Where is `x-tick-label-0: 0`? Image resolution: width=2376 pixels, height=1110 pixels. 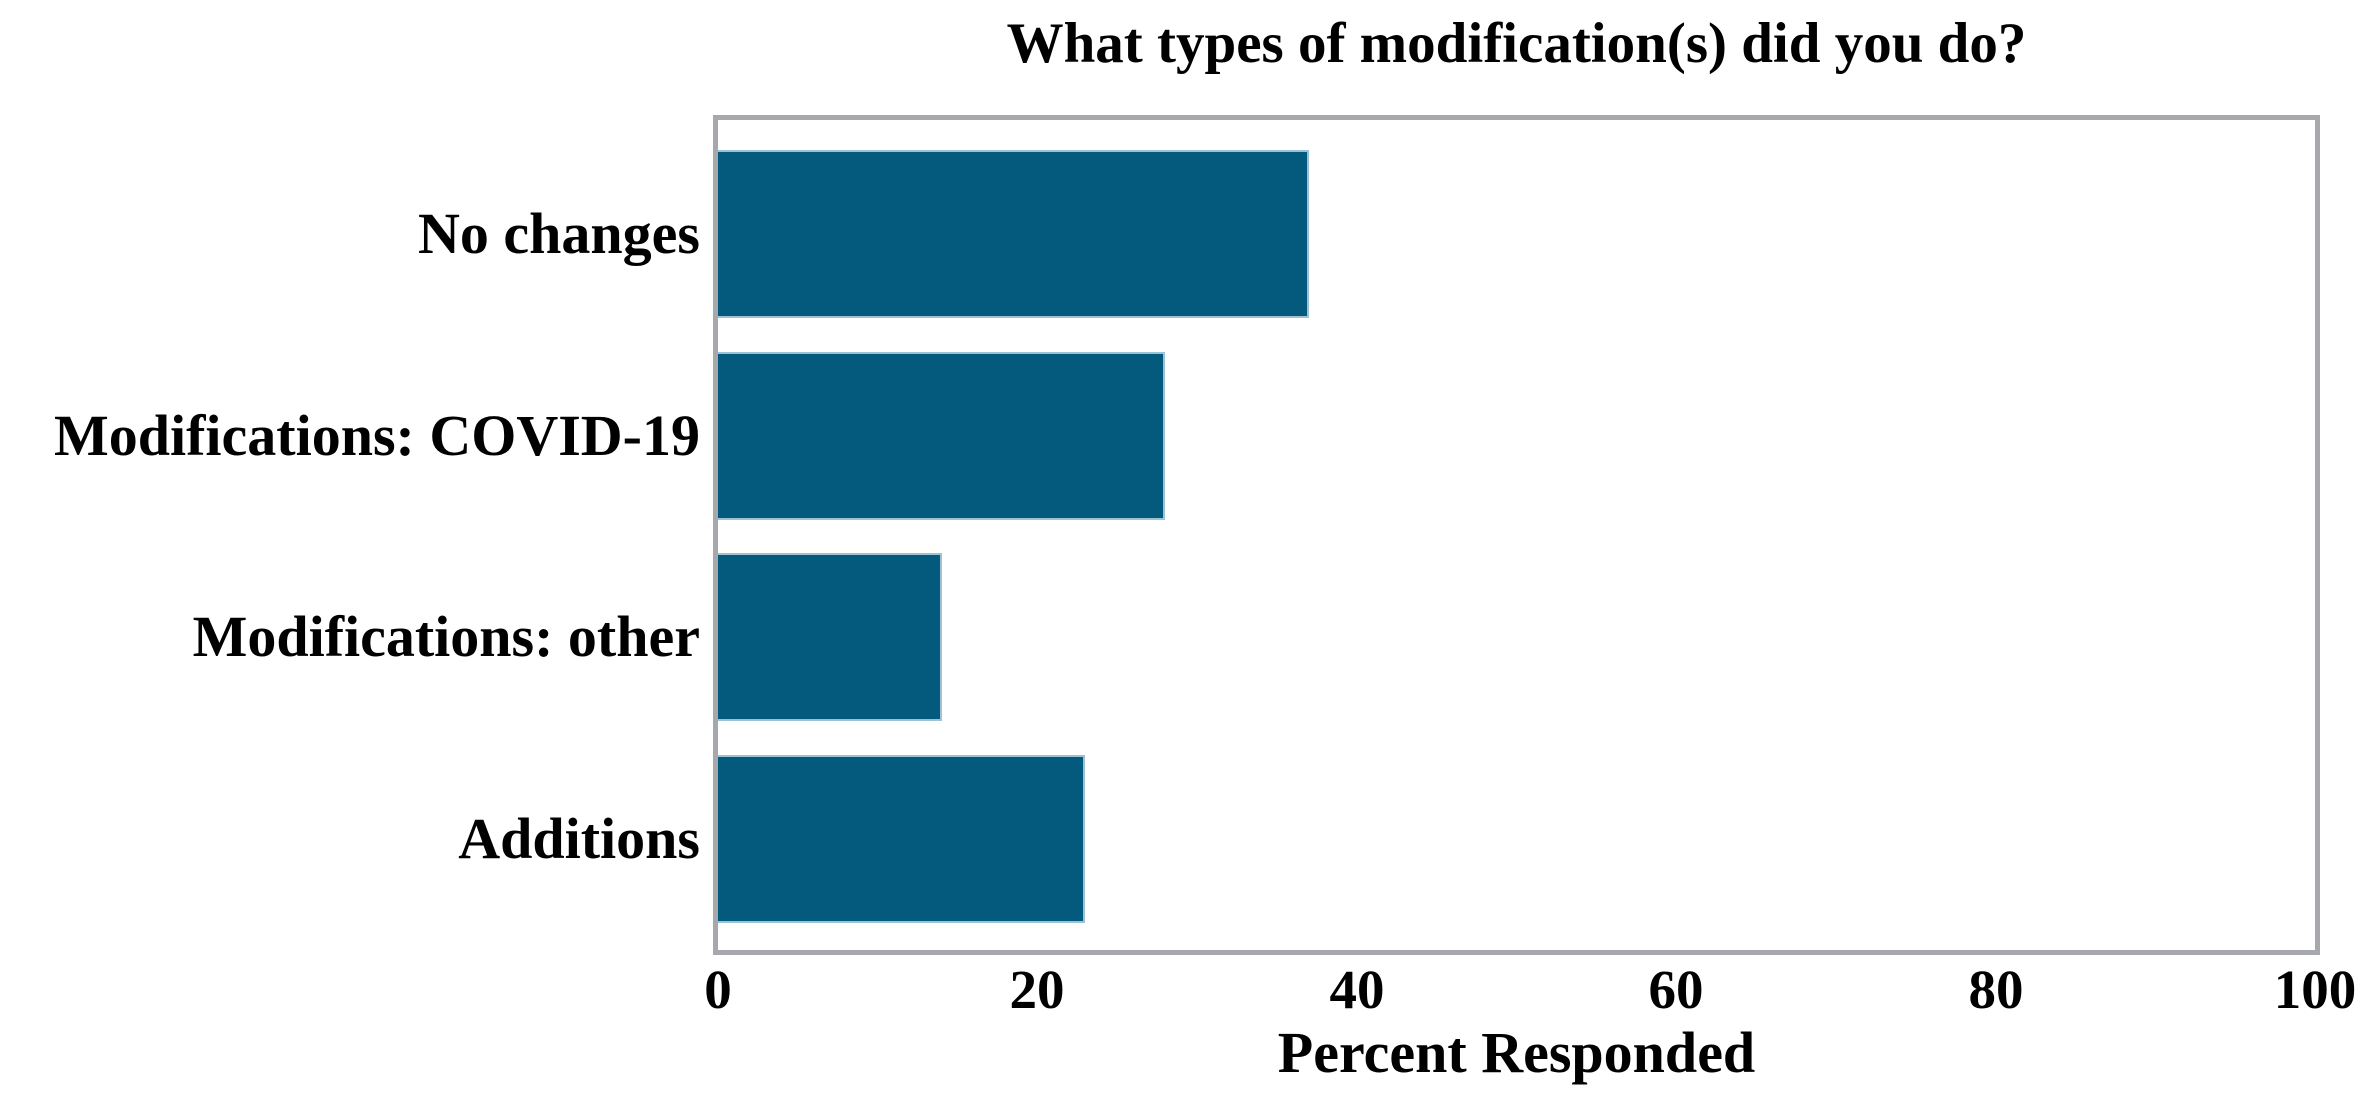 x-tick-label-0: 0 is located at coordinates (718, 989).